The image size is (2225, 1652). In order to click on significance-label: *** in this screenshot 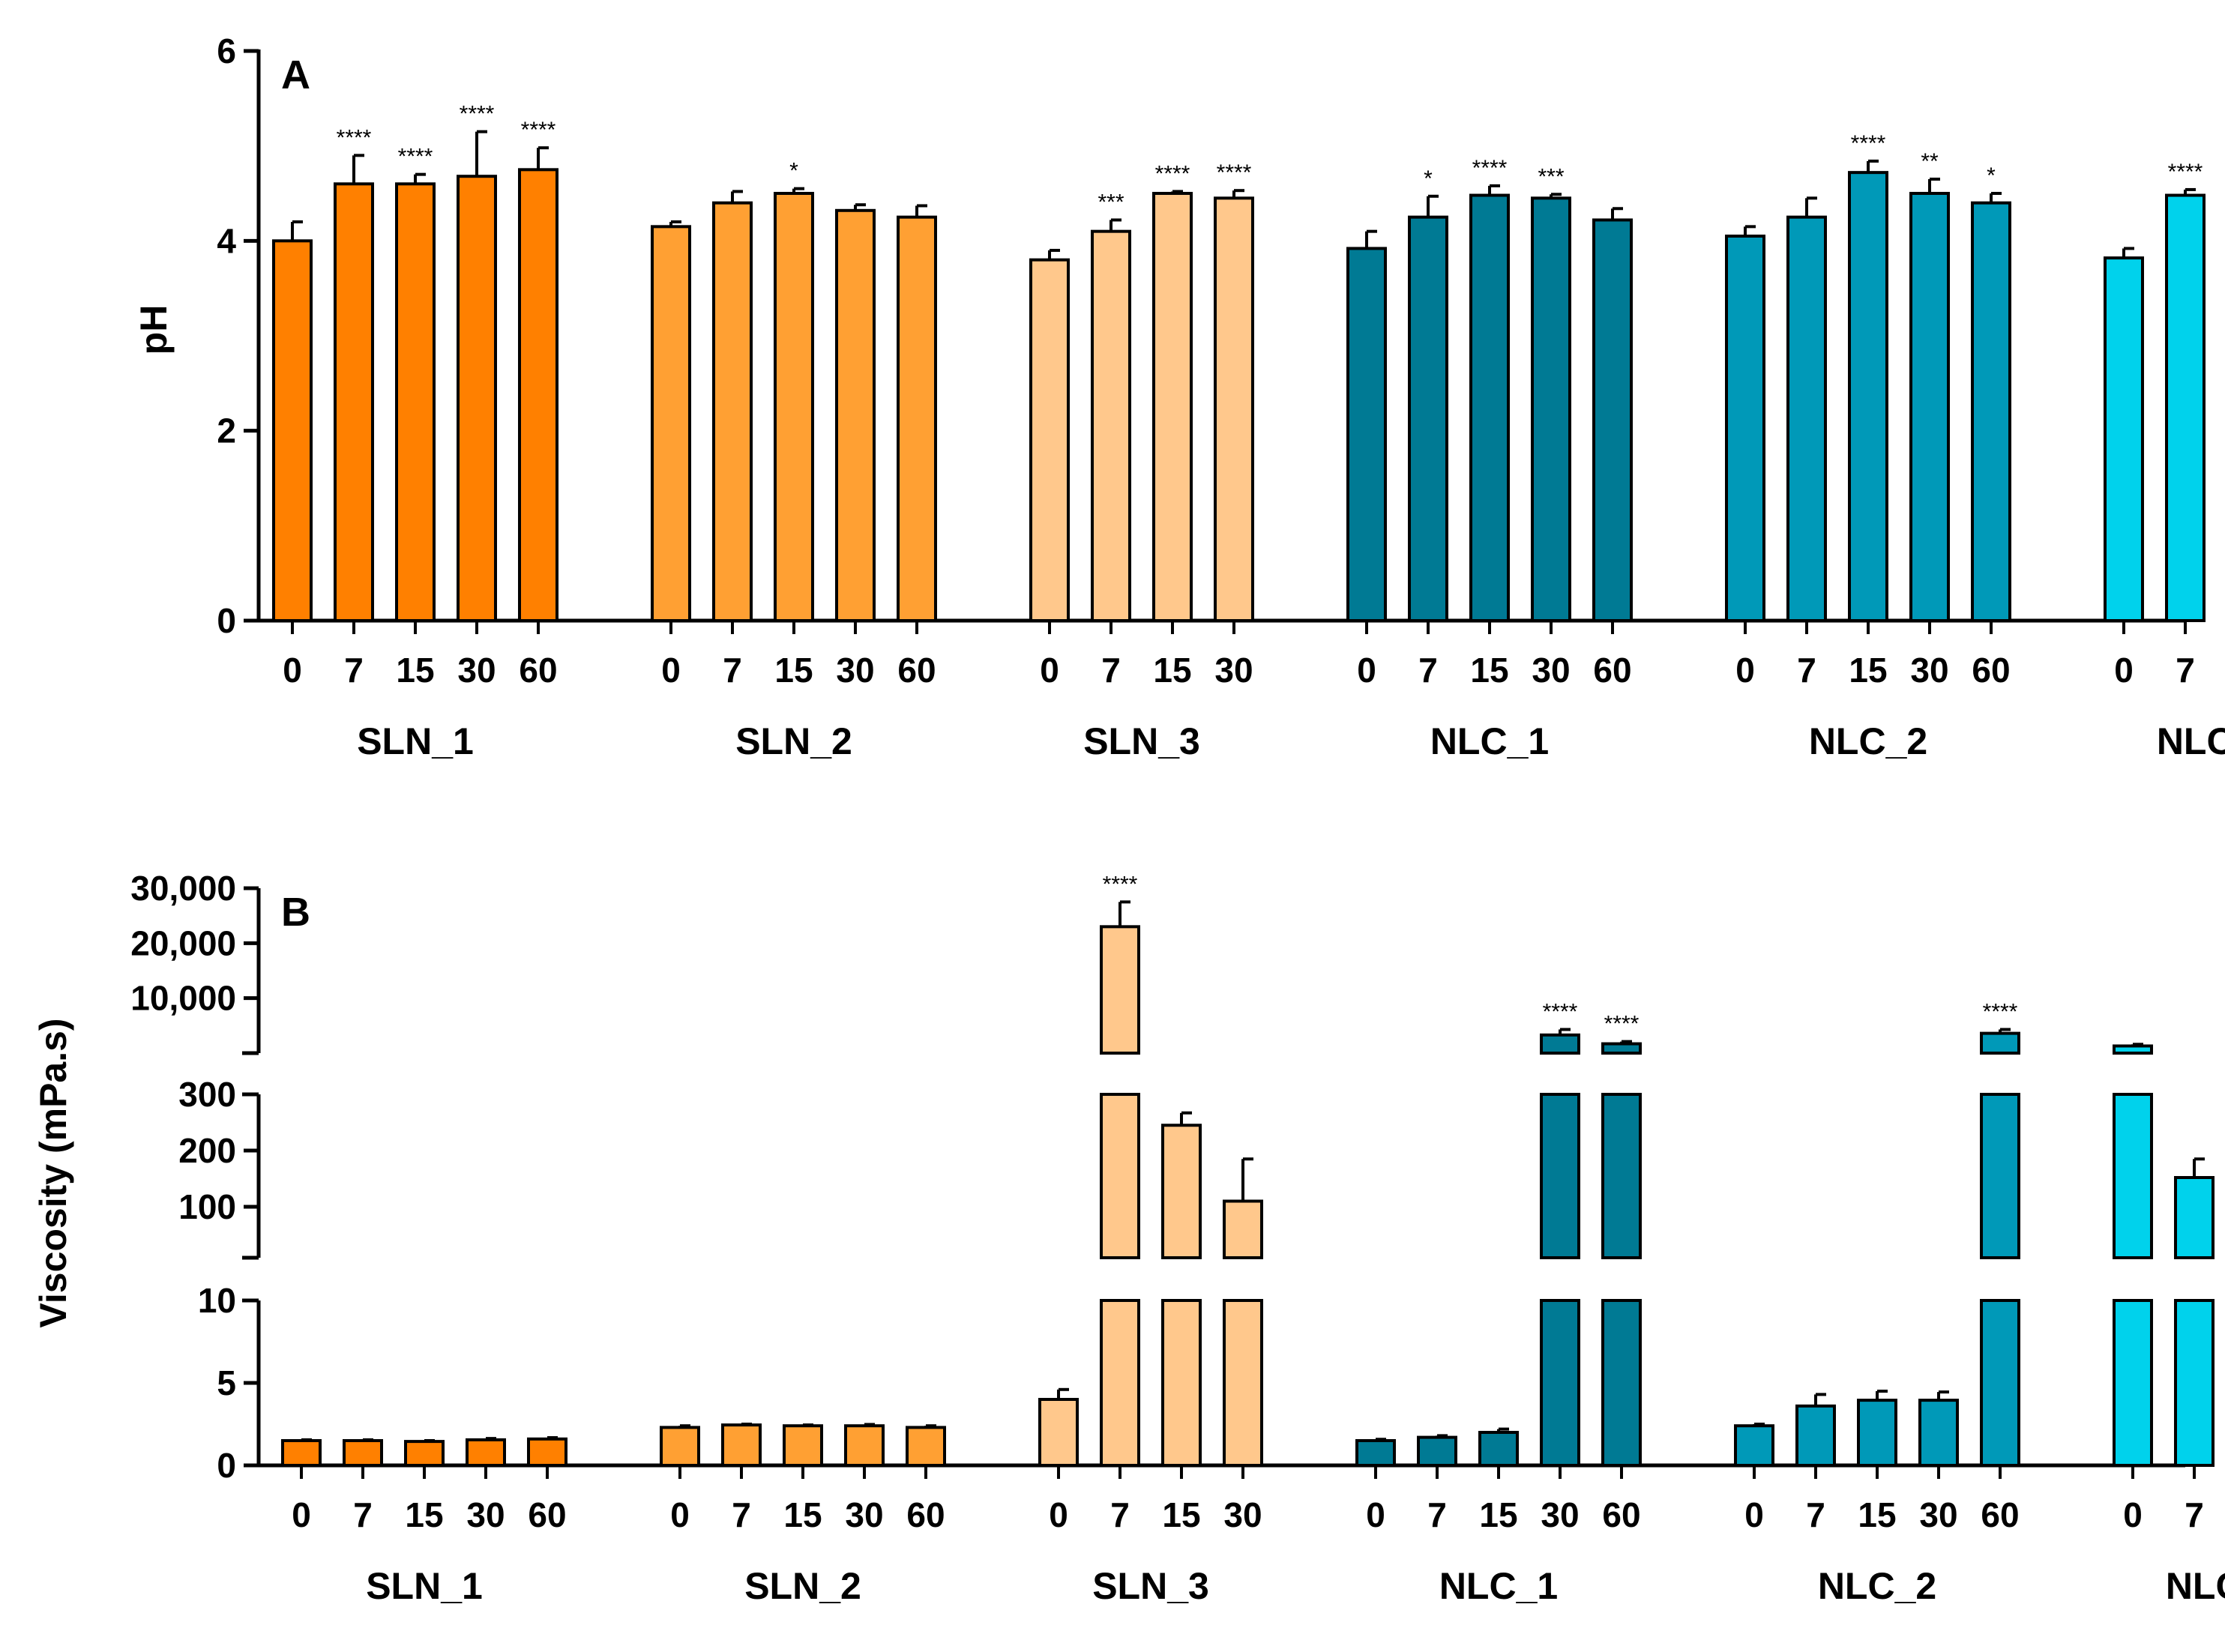, I will do `click(1111, 202)`.